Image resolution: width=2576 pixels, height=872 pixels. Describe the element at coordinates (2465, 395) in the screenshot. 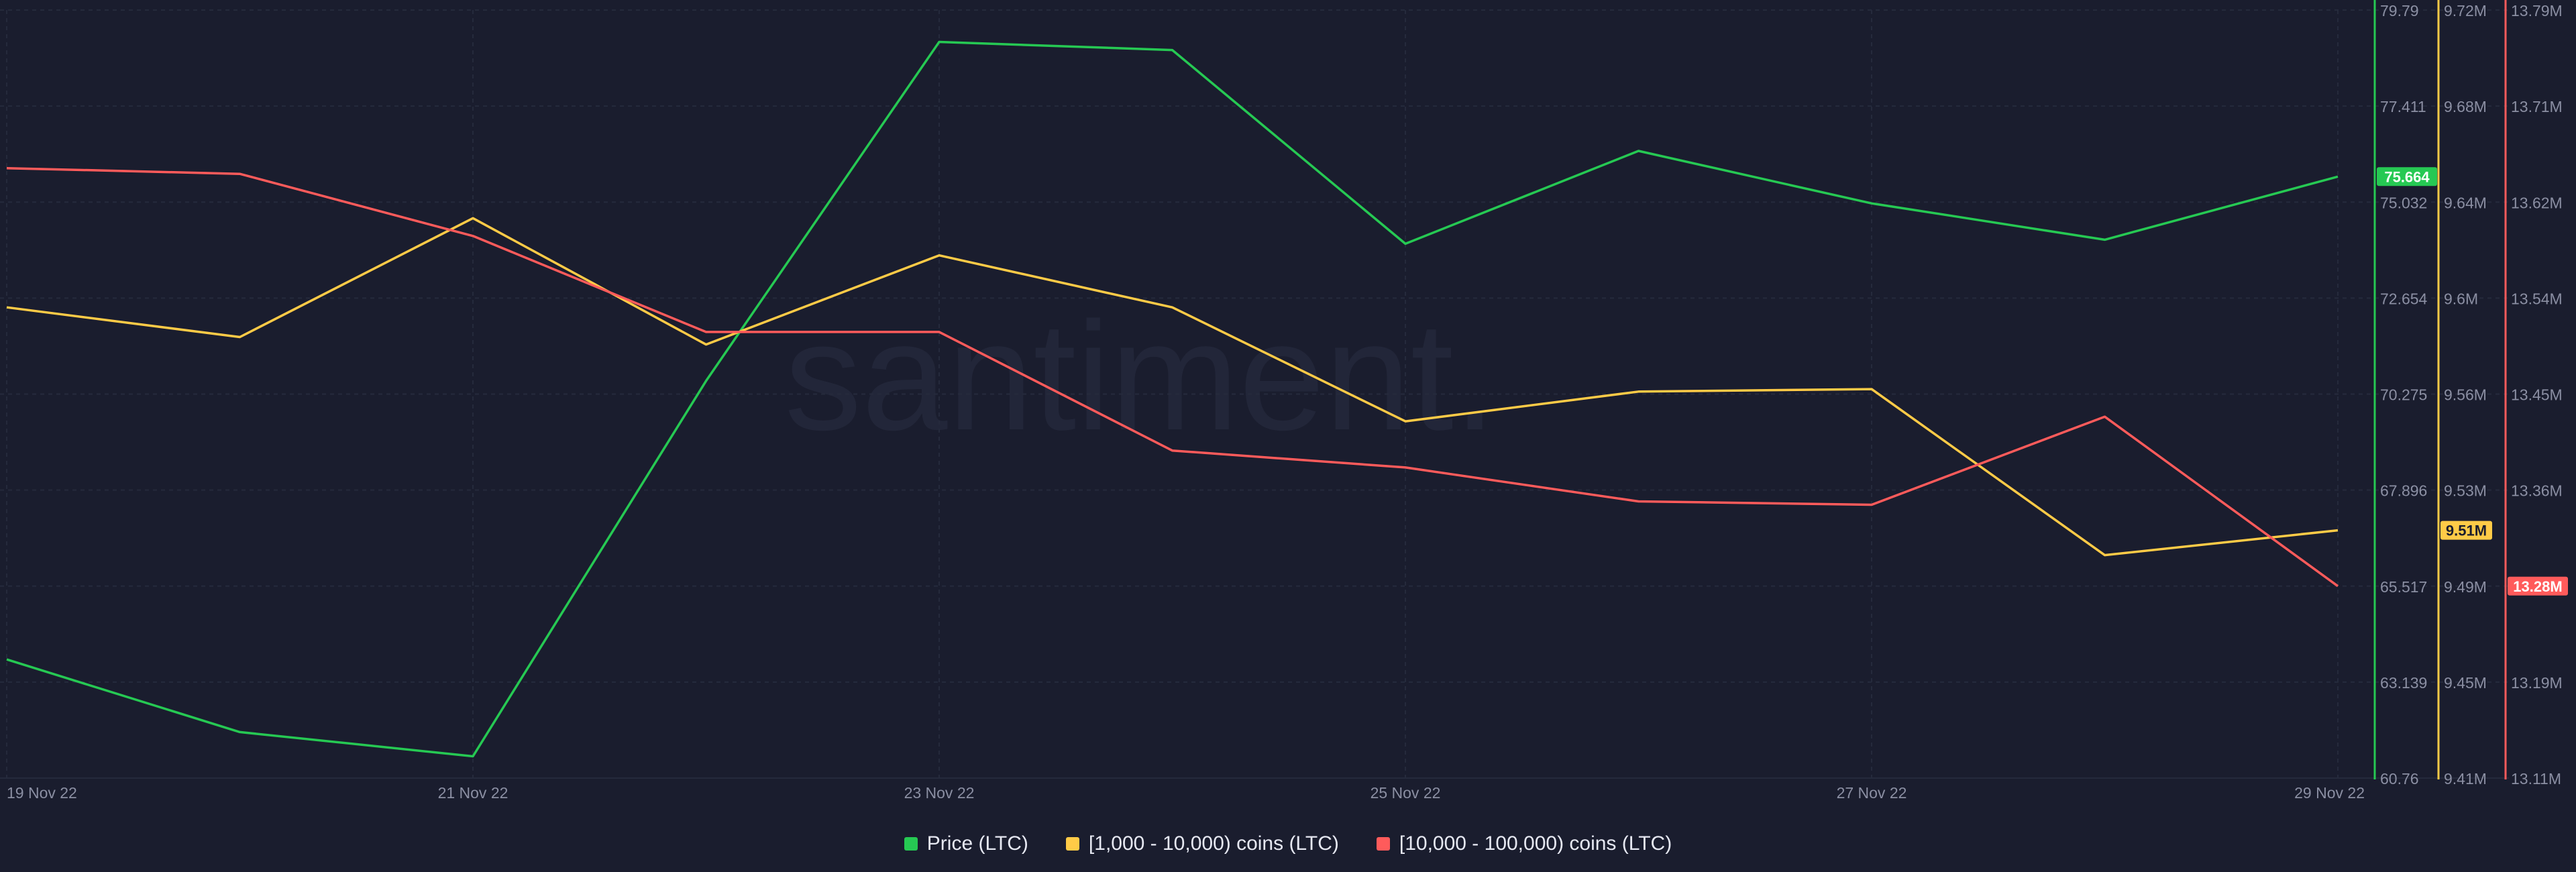

I see `y-tick-label: 9.56M` at that location.